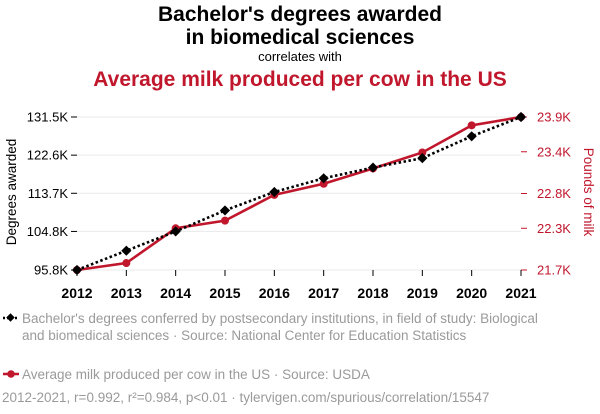 The width and height of the screenshot is (600, 414). I want to click on right-tick-label: 23.4K, so click(554, 151).